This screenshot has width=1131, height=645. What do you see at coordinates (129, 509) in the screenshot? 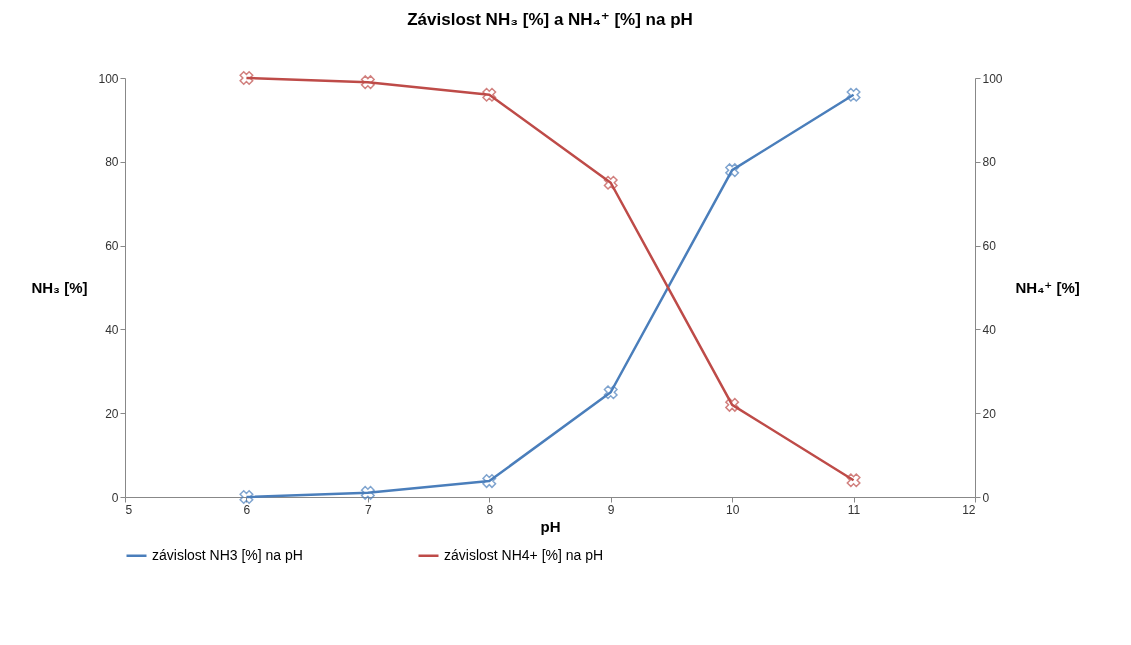
I see `x-tick-label: 5` at bounding box center [129, 509].